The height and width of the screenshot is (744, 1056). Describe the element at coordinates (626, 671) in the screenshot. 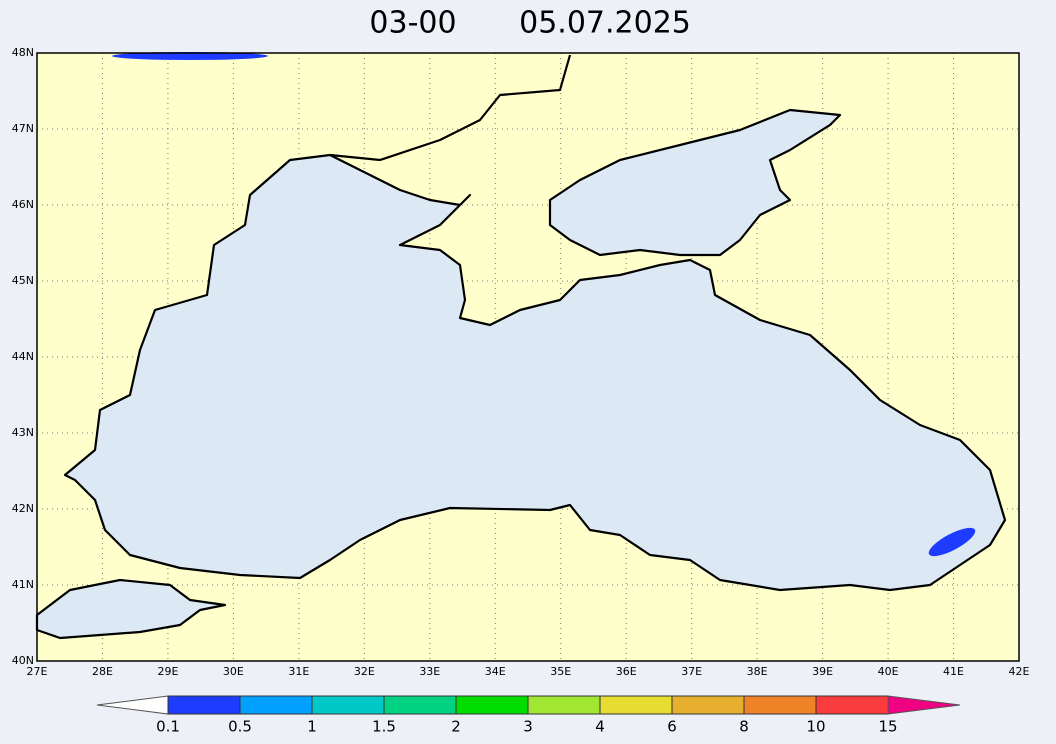

I see `longitude-label: 36E` at that location.